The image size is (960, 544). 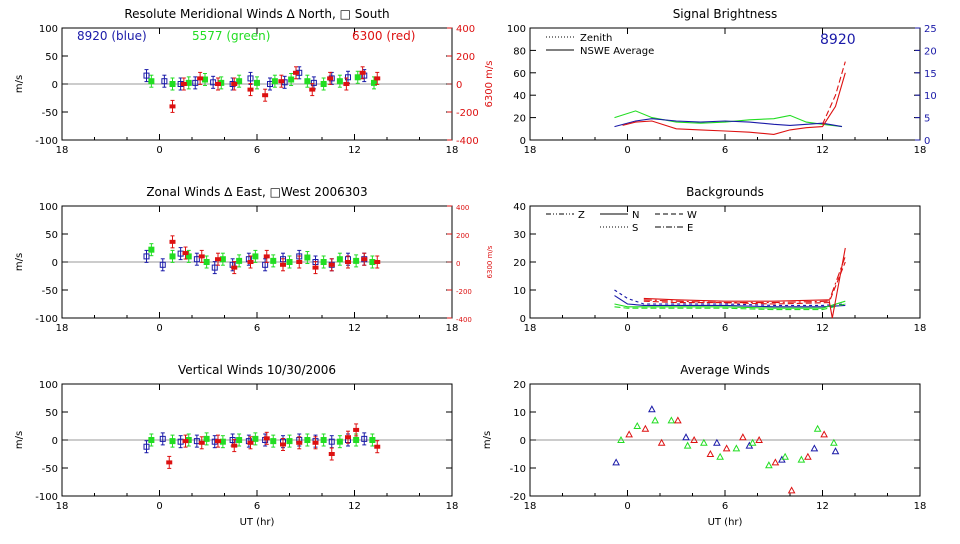 I want to click on legend-label: S, so click(x=635, y=228).